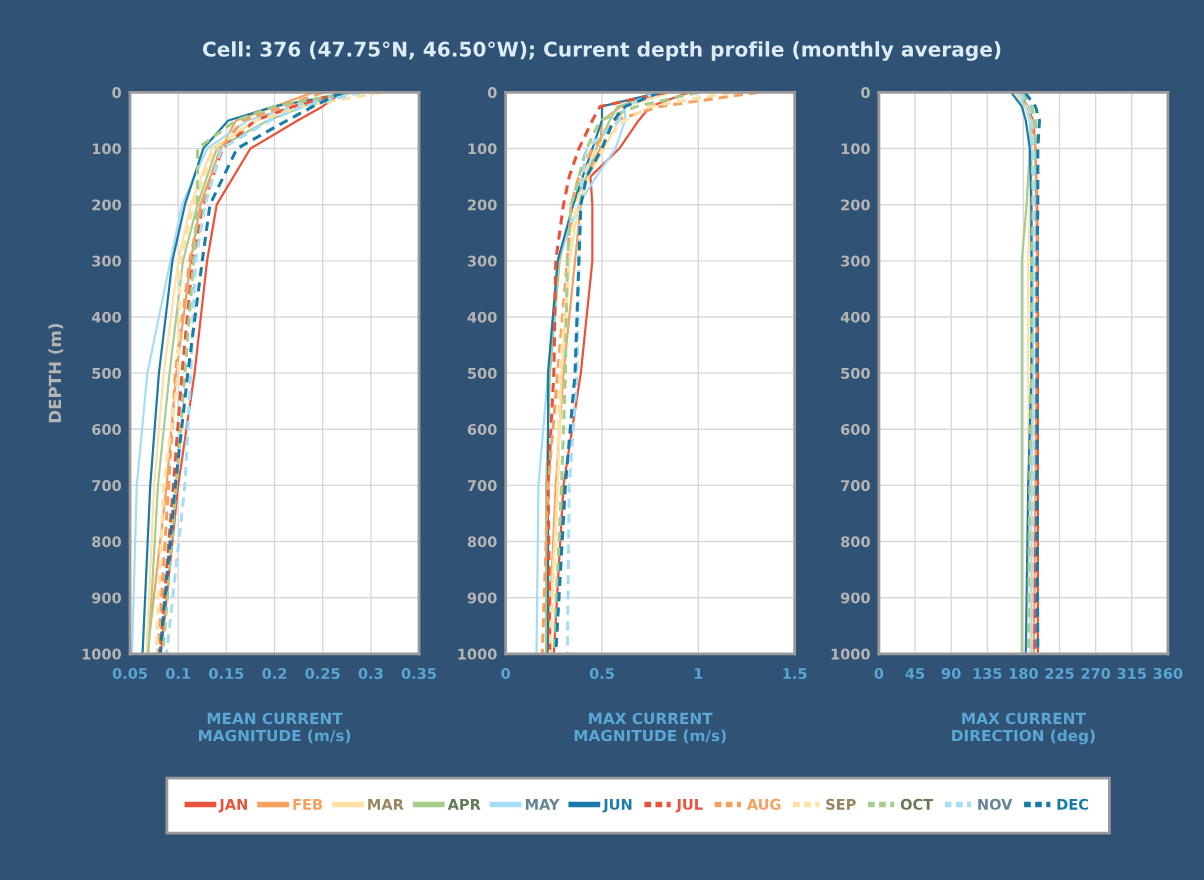 The width and height of the screenshot is (1204, 880). What do you see at coordinates (841, 804) in the screenshot?
I see `legend-label: SEP` at bounding box center [841, 804].